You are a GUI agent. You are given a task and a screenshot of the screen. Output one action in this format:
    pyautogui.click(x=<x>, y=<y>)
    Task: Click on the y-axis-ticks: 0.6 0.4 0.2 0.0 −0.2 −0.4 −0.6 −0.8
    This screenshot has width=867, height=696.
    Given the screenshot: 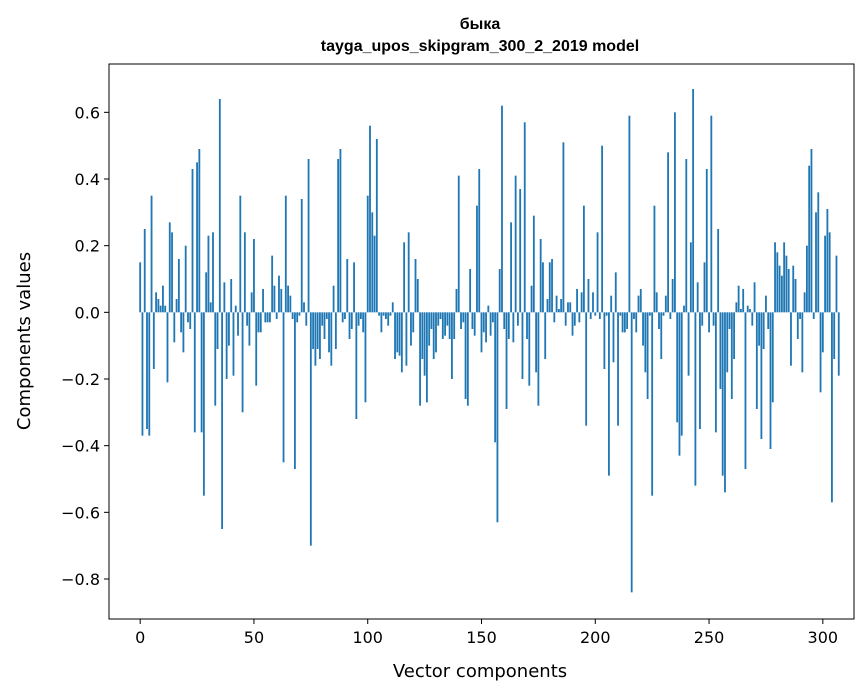 What is the action you would take?
    pyautogui.click(x=85, y=346)
    